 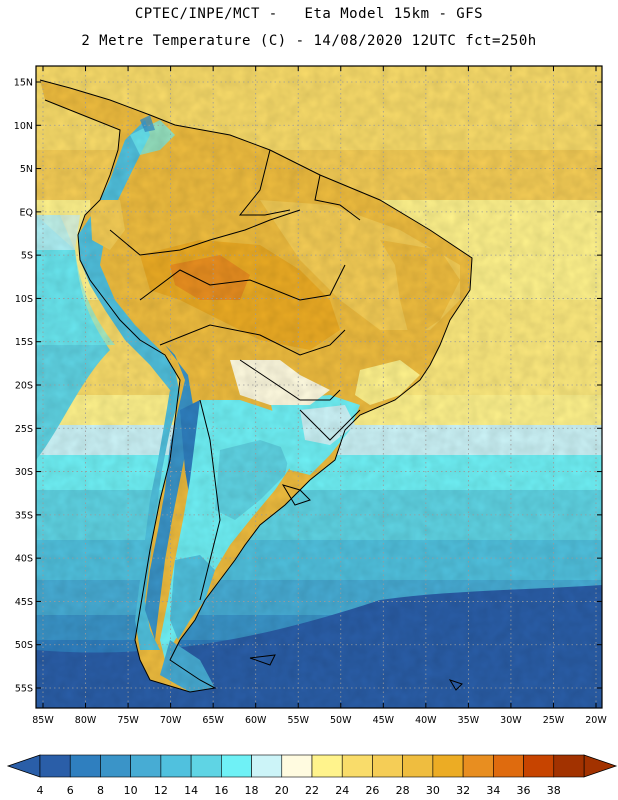 What do you see at coordinates (298, 720) in the screenshot?
I see `lon-label: 55W` at bounding box center [298, 720].